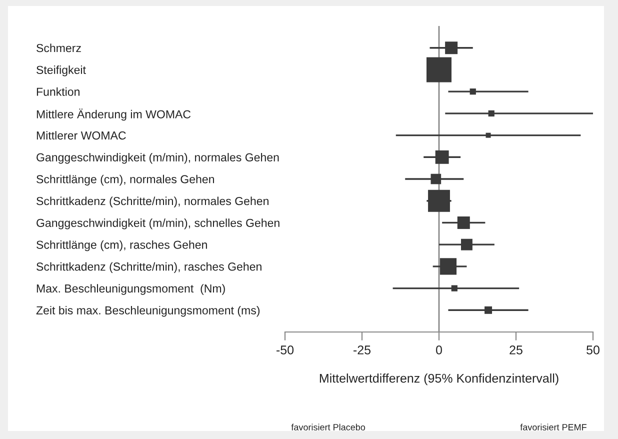 Image resolution: width=618 pixels, height=439 pixels. Describe the element at coordinates (113, 114) in the screenshot. I see `y-tick-label: Mittlere Änderung im WOMAC` at that location.